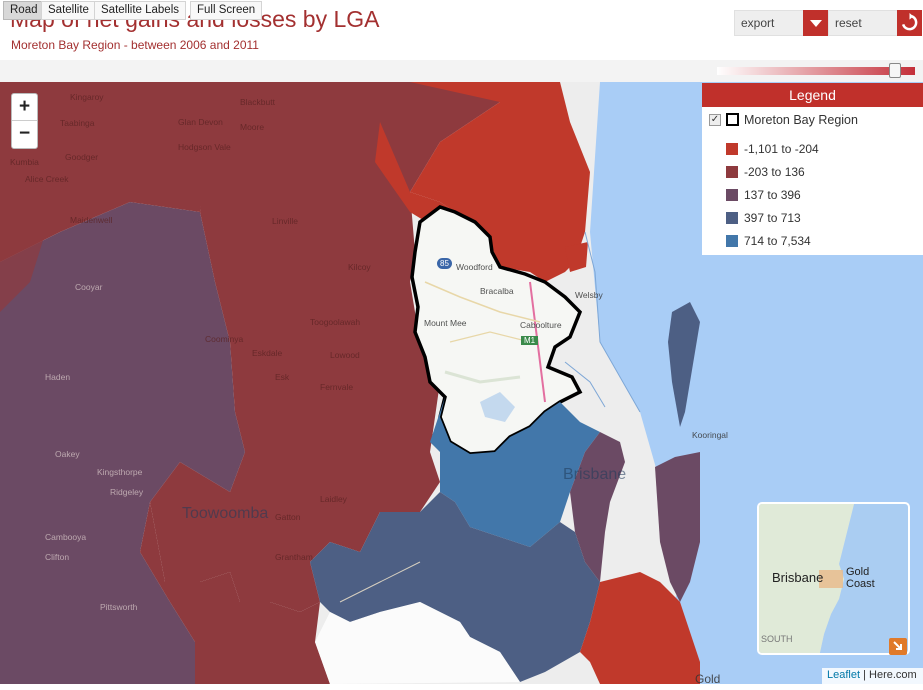  I want to click on map-label: Gatton, so click(288, 517).